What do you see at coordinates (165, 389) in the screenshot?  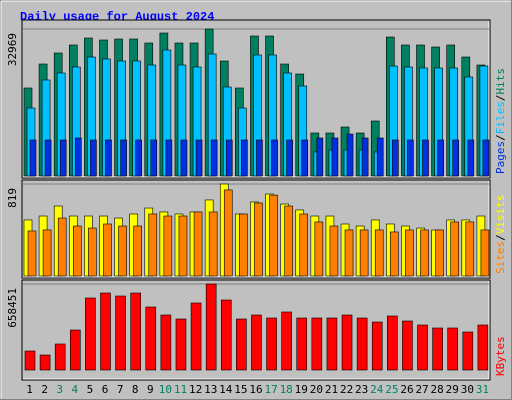 I see `x-tick-label: 10` at bounding box center [165, 389].